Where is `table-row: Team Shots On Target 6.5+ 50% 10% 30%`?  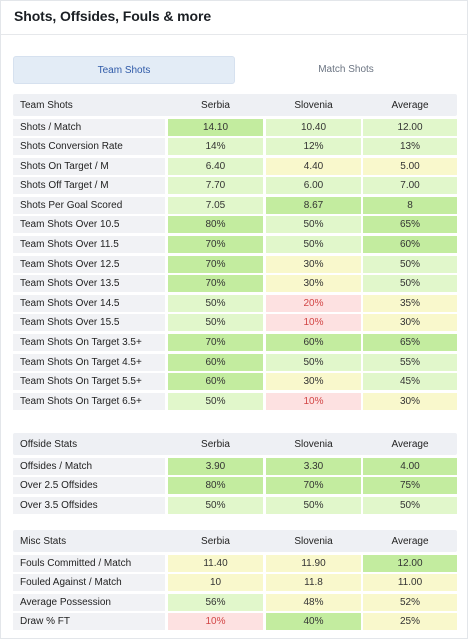 table-row: Team Shots On Target 6.5+ 50% 10% 30% is located at coordinates (235, 401).